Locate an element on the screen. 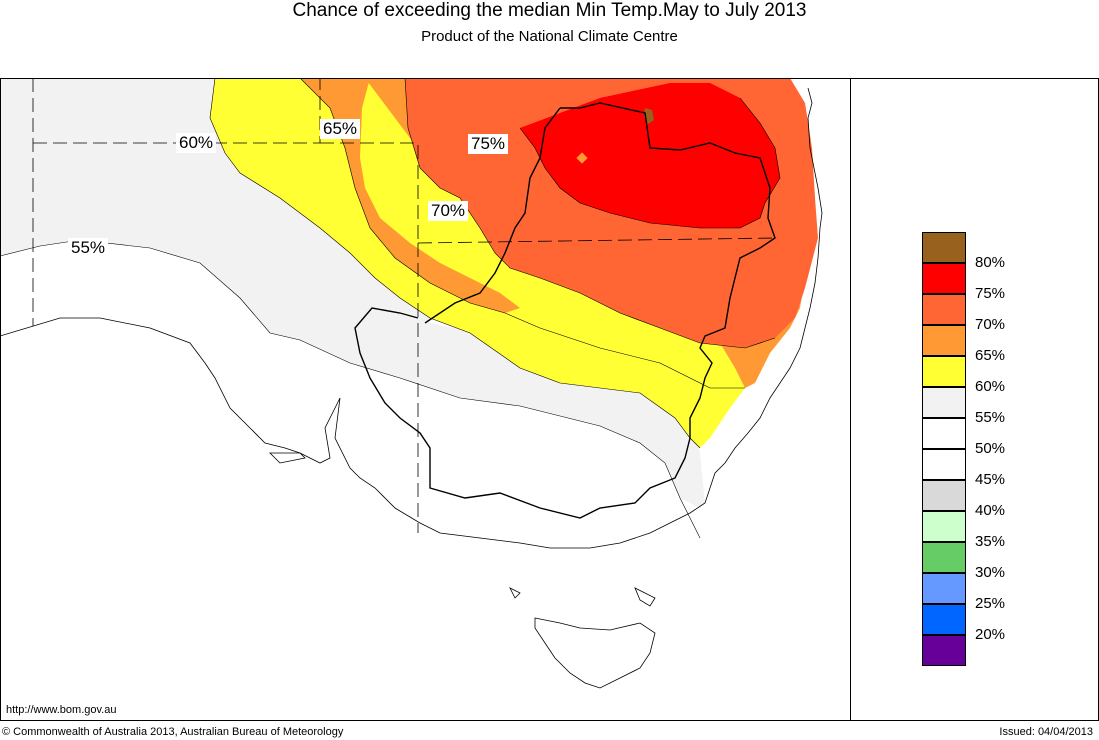 The image size is (1099, 740). coastline-kangaroo-island is located at coordinates (287, 458).